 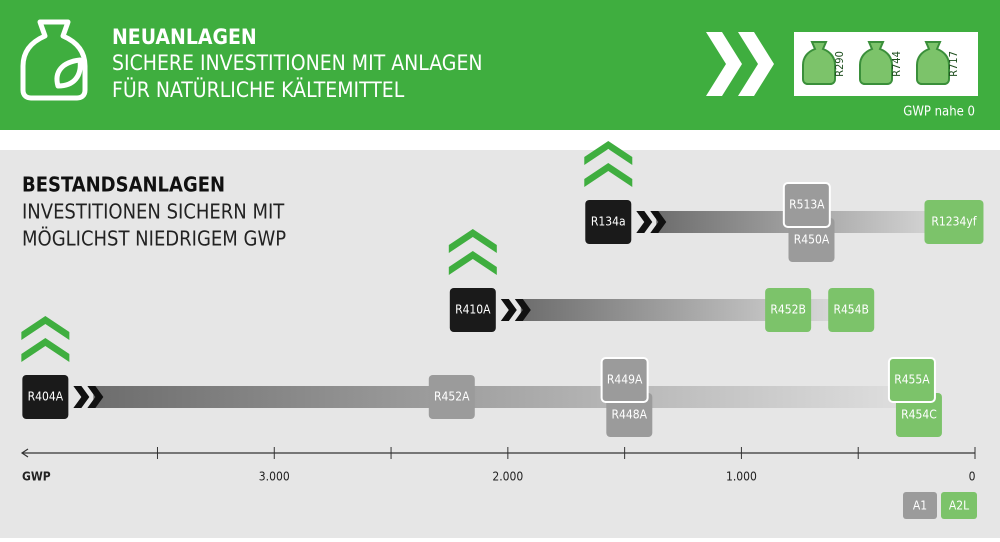 What do you see at coordinates (953, 64) in the screenshot?
I see `refrigerant-label: R717` at bounding box center [953, 64].